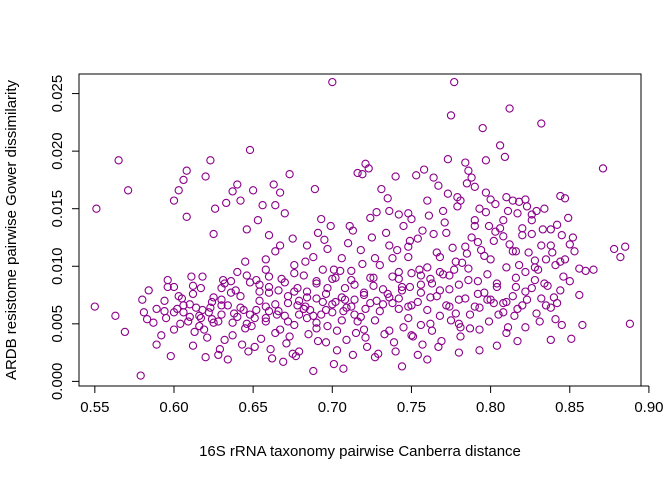  What do you see at coordinates (648, 407) in the screenshot?
I see `x-tick-label: 0.90` at bounding box center [648, 407].